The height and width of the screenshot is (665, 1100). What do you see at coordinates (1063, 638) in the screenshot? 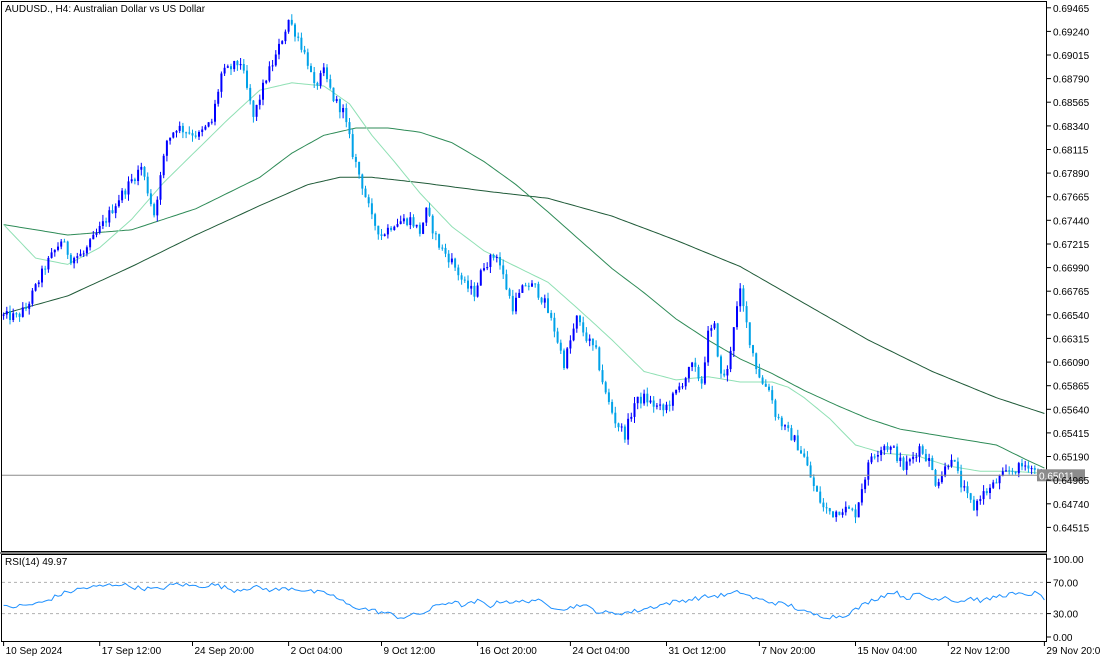
I see `rsi-tick-label: 0.00` at bounding box center [1063, 638].